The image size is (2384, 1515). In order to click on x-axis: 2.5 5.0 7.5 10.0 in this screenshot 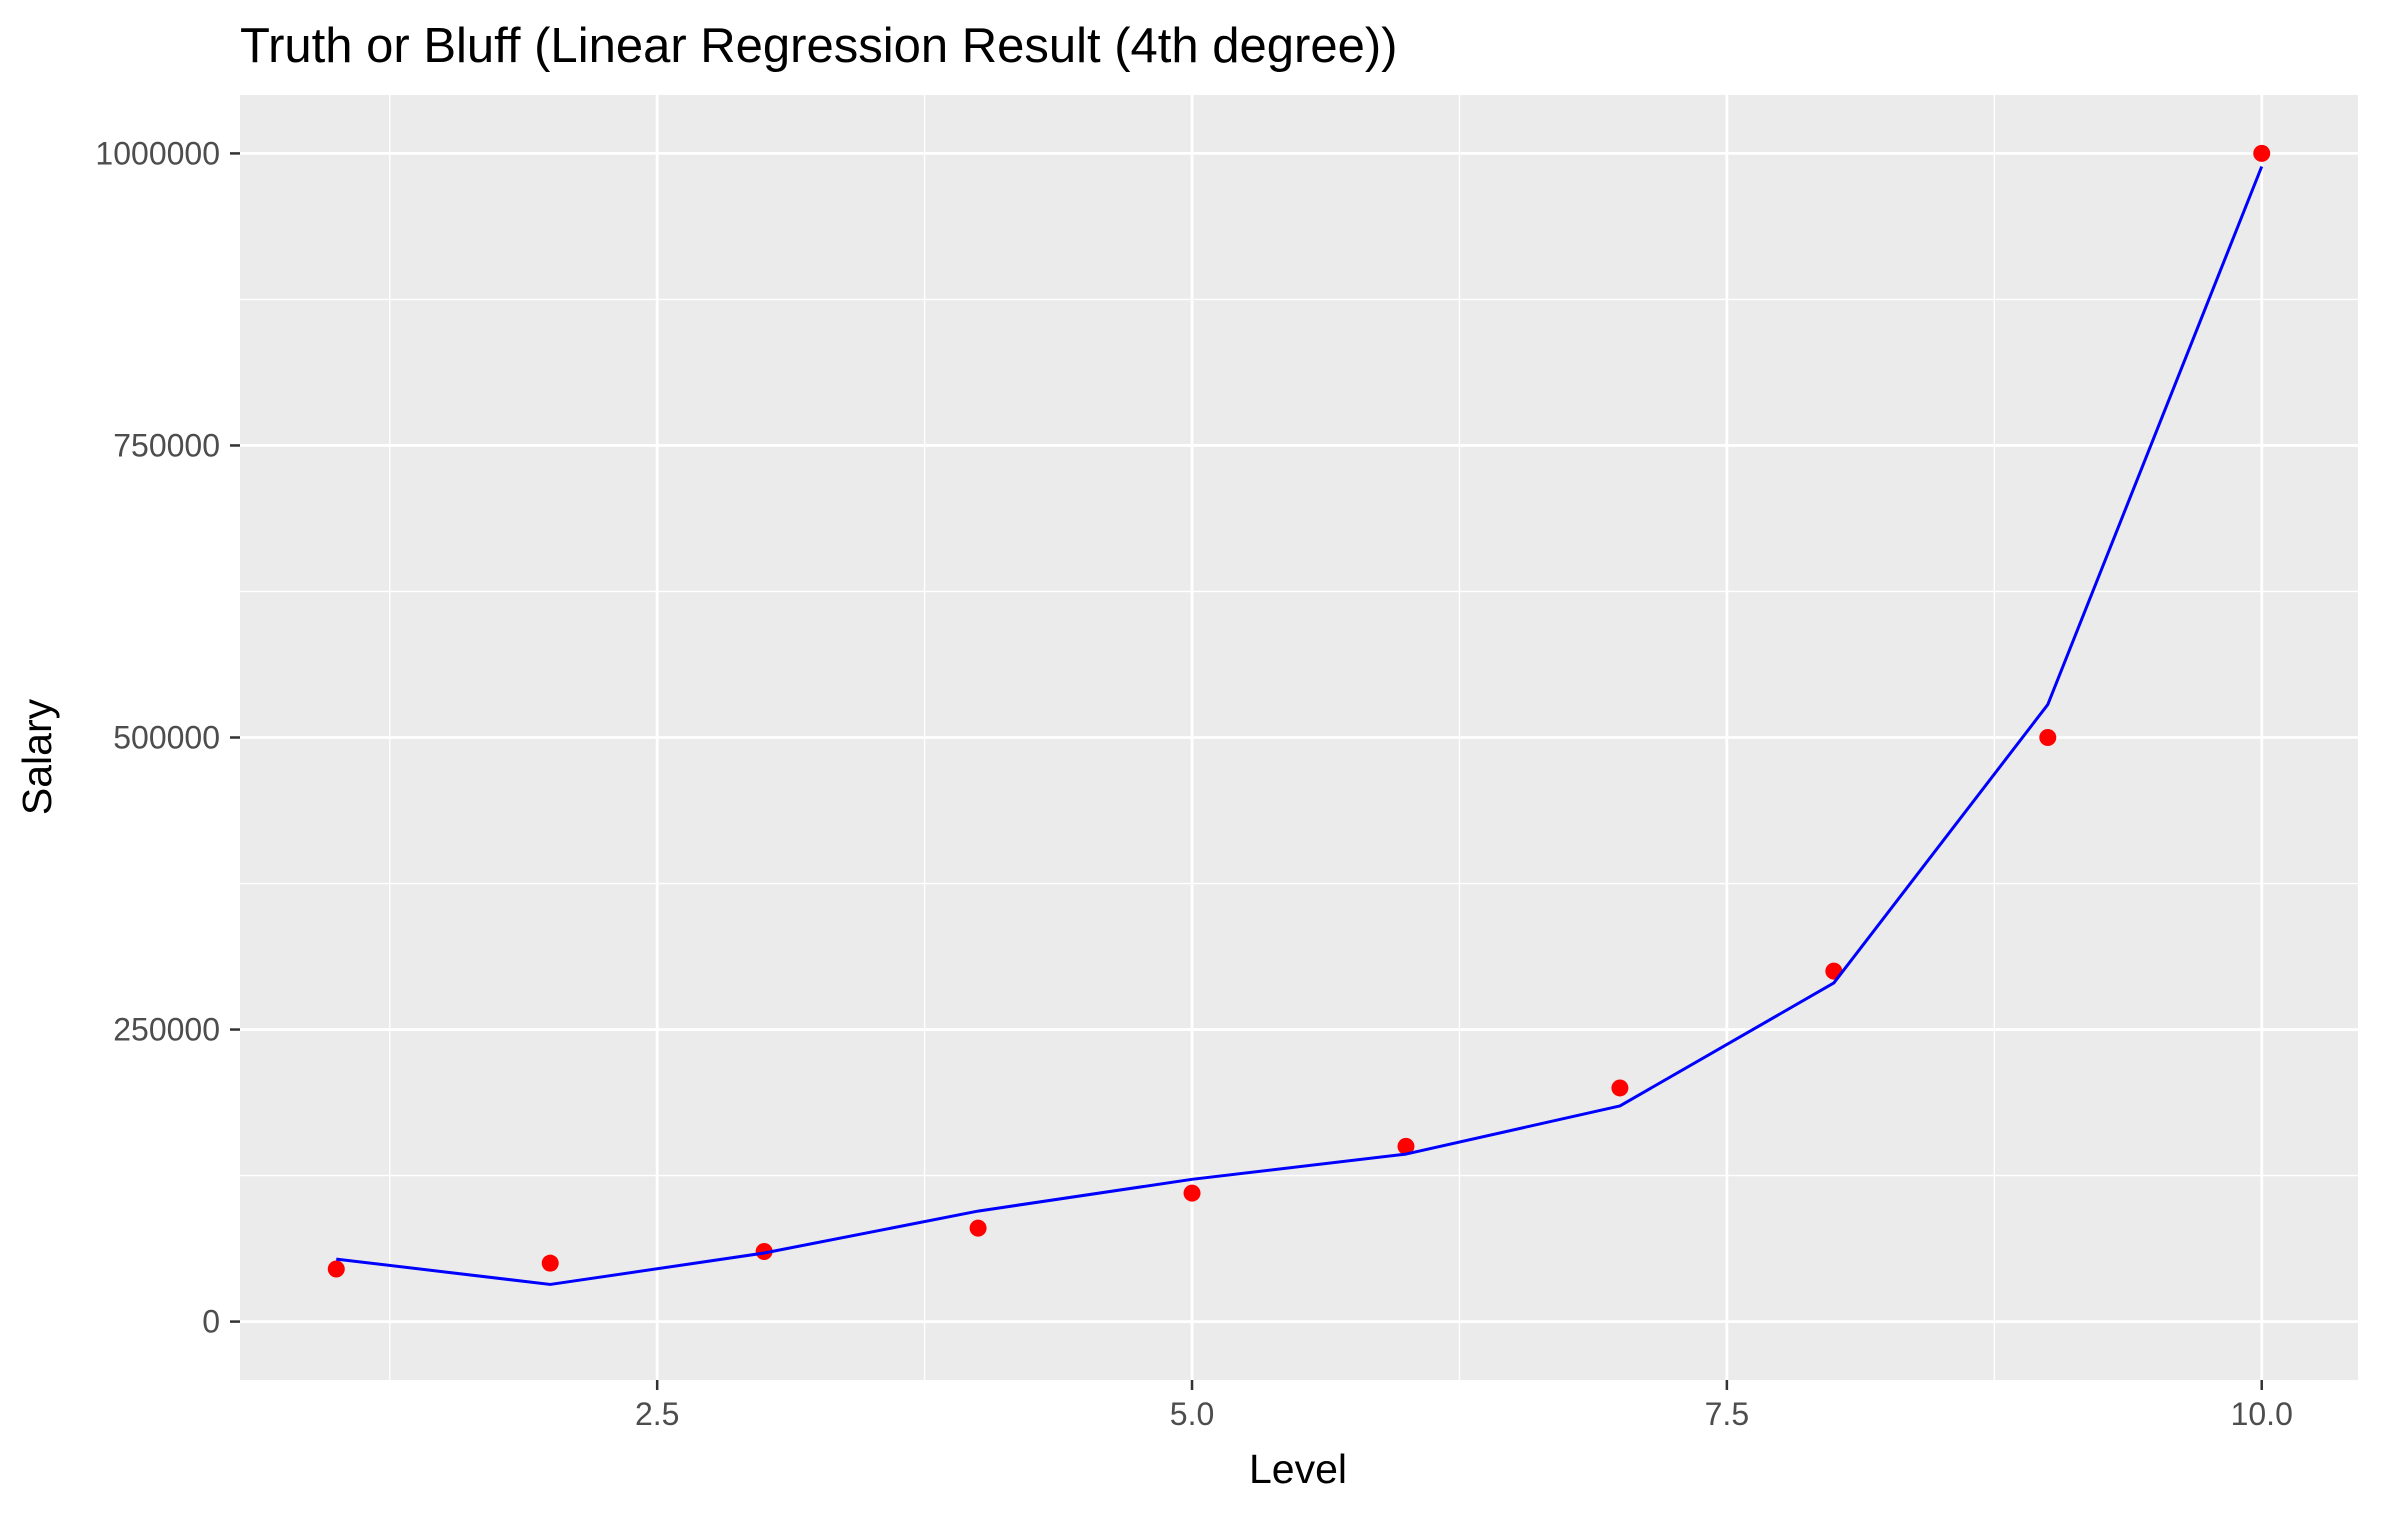, I will do `click(1464, 1406)`.